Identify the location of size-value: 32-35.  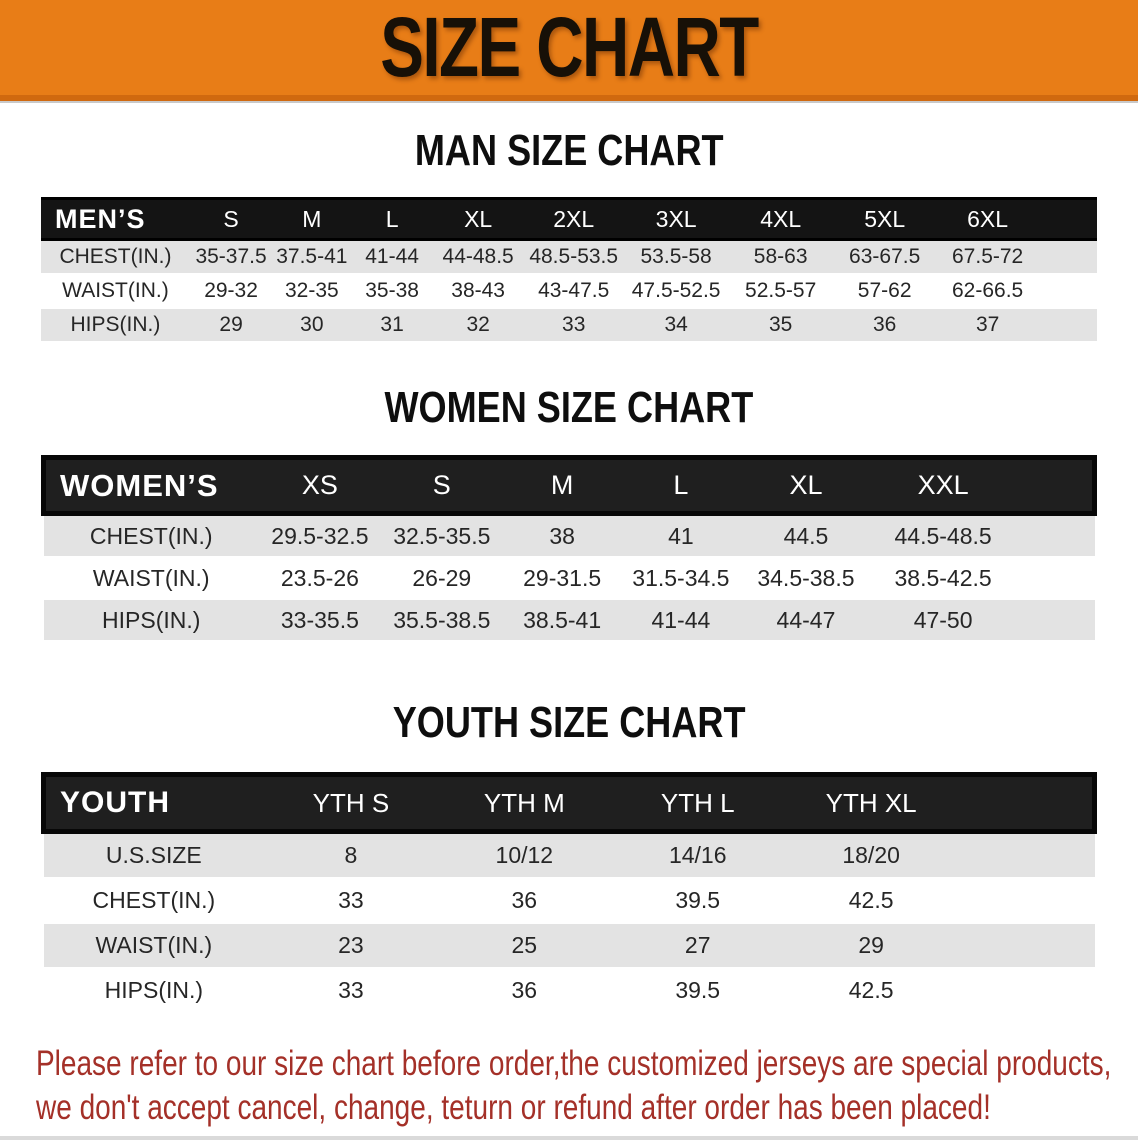
(312, 291).